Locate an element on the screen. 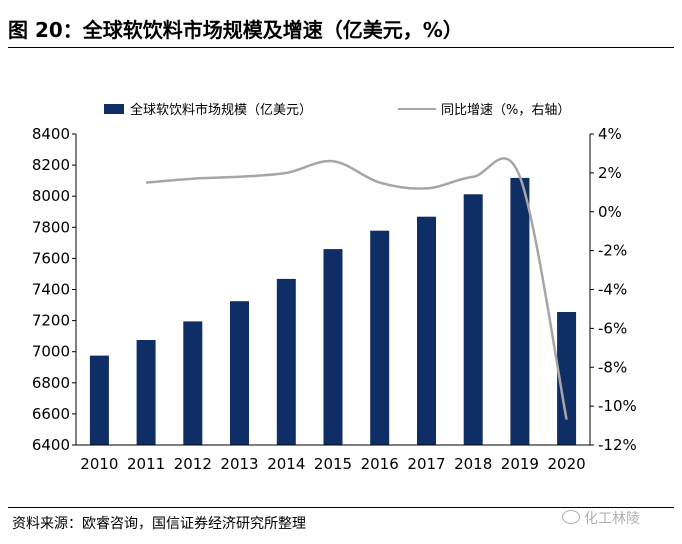  left-tick-label: 6600 is located at coordinates (51, 414).